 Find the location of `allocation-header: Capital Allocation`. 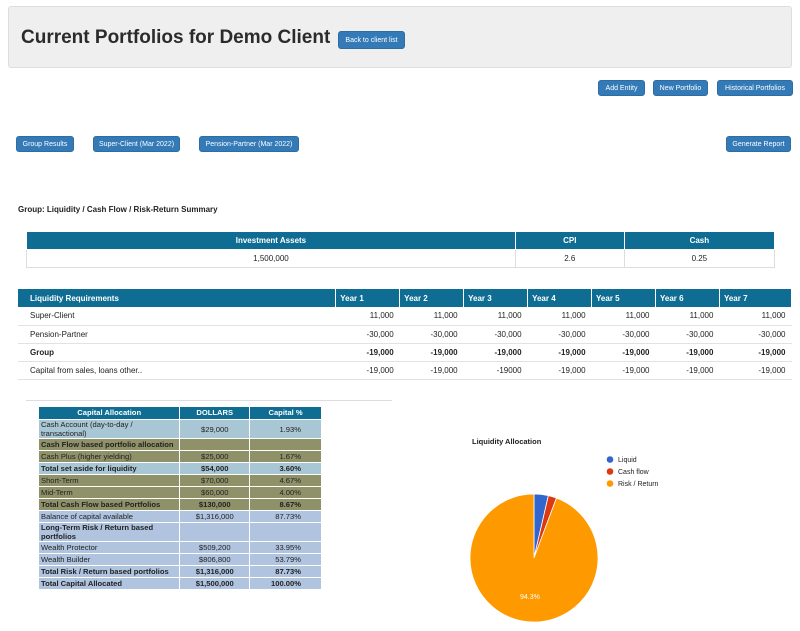

allocation-header: Capital Allocation is located at coordinates (109, 413).